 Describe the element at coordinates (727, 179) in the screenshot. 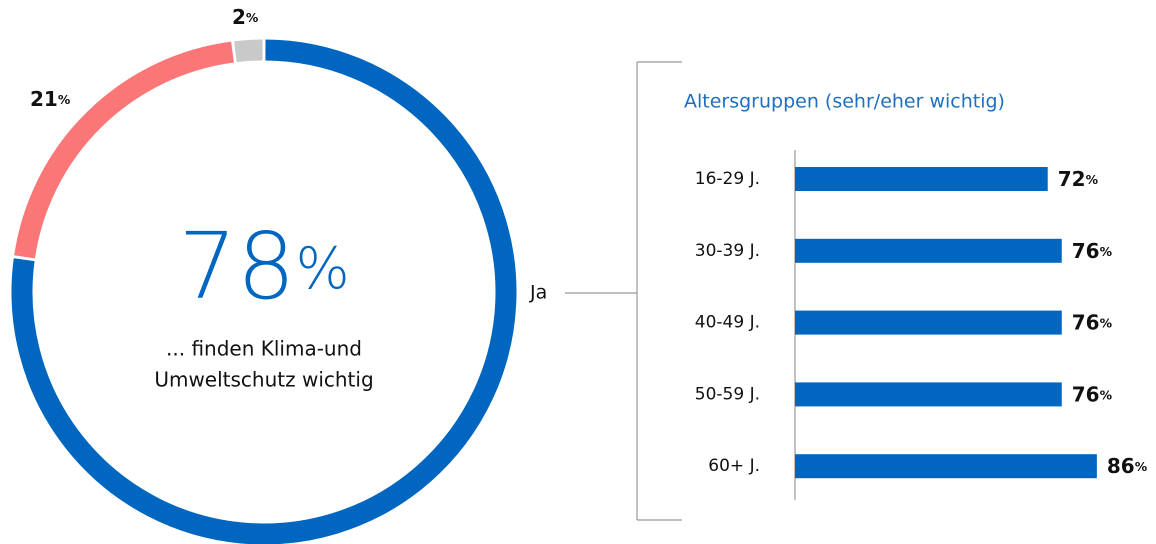

I see `y-tick-label: 16-29 J.` at that location.